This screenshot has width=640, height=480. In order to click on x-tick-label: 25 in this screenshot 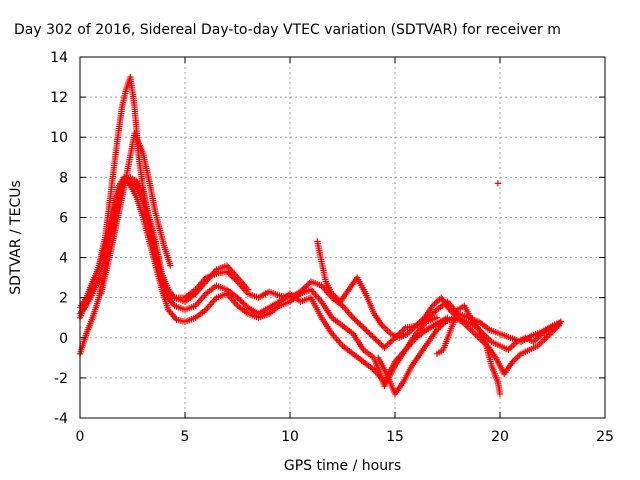, I will do `click(605, 437)`.